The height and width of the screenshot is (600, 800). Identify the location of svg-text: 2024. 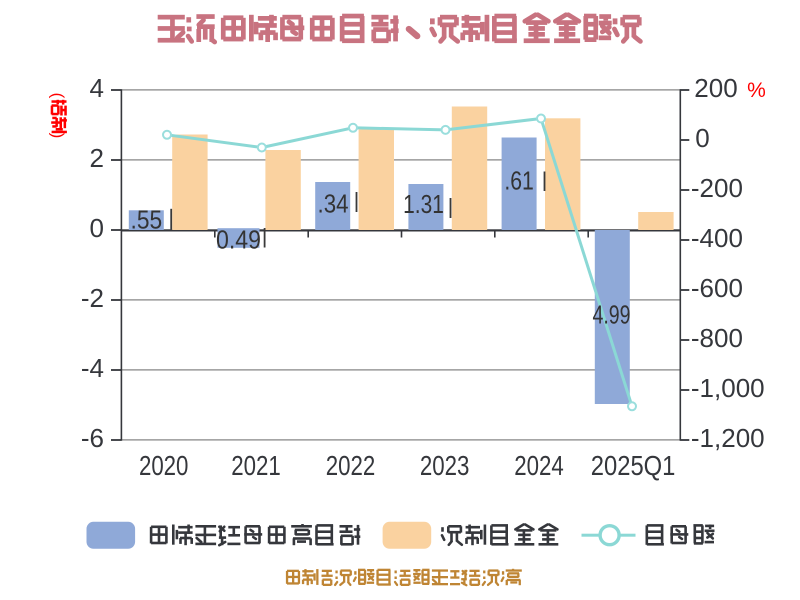
(539, 465).